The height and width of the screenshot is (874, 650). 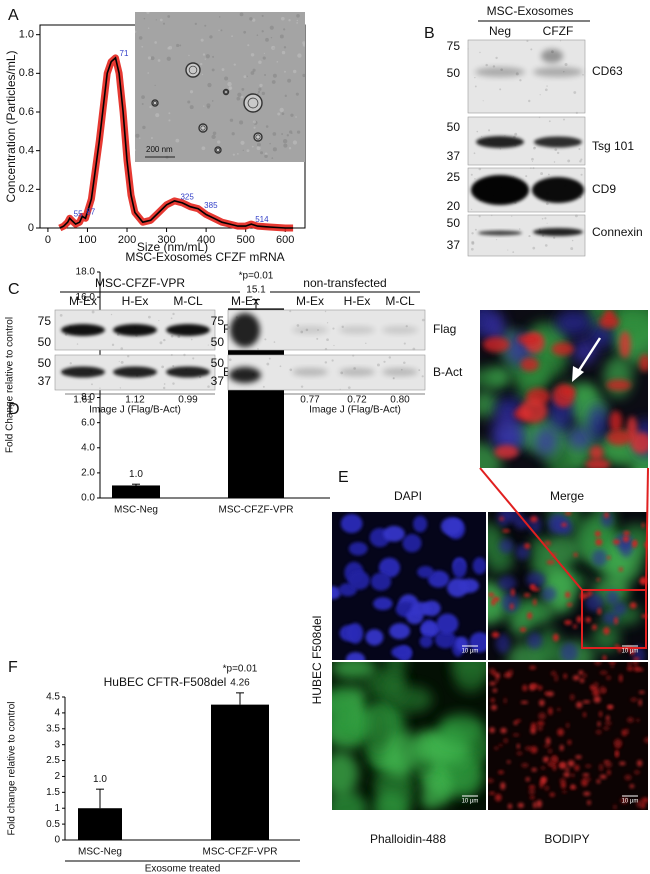 I want to click on chart-title: HuBEC CFTR-F508del, so click(x=165, y=682).